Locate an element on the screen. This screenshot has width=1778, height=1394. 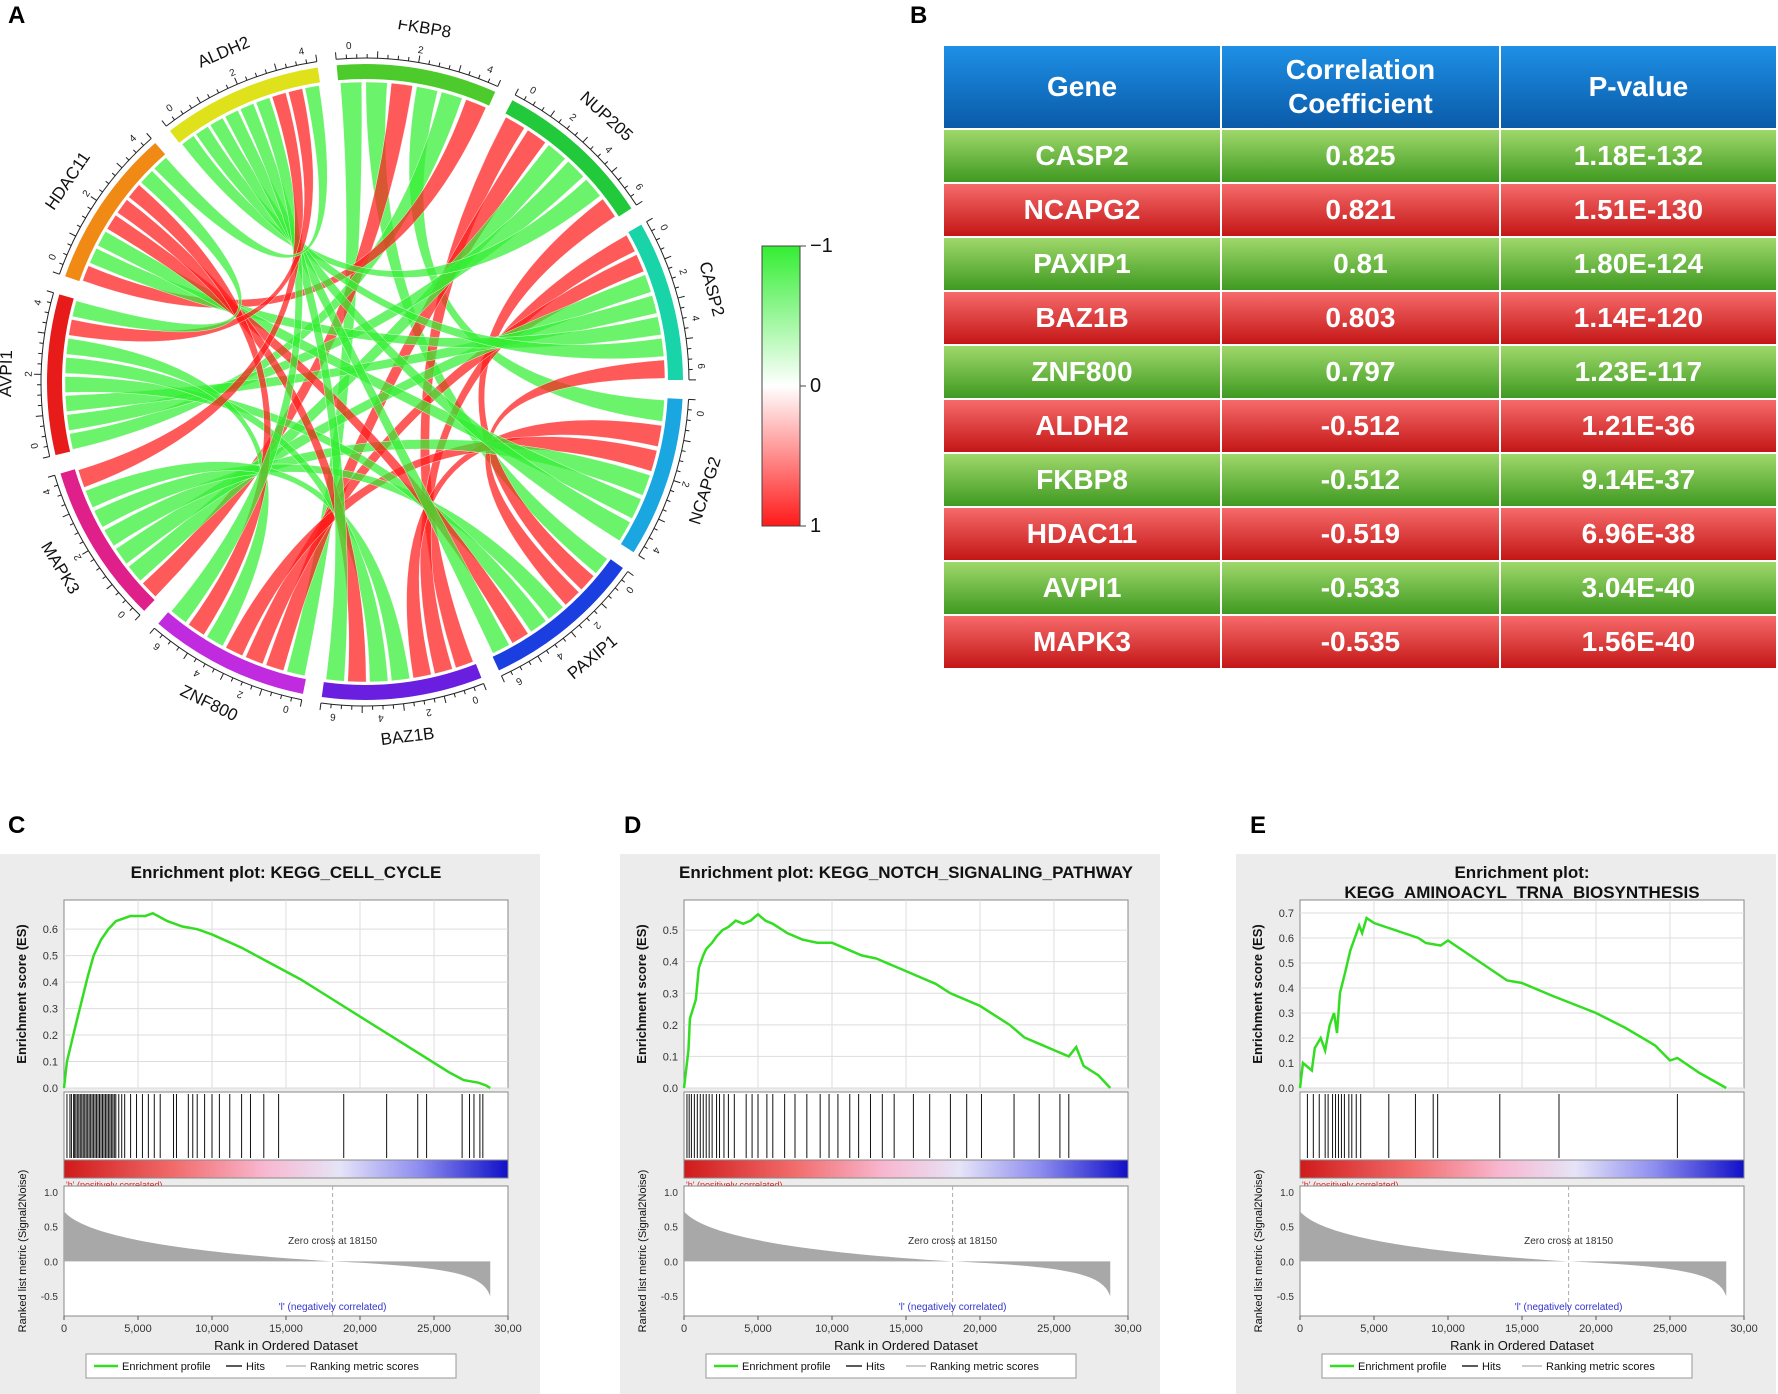
cell-p: 9.14E-37 is located at coordinates (1638, 480).